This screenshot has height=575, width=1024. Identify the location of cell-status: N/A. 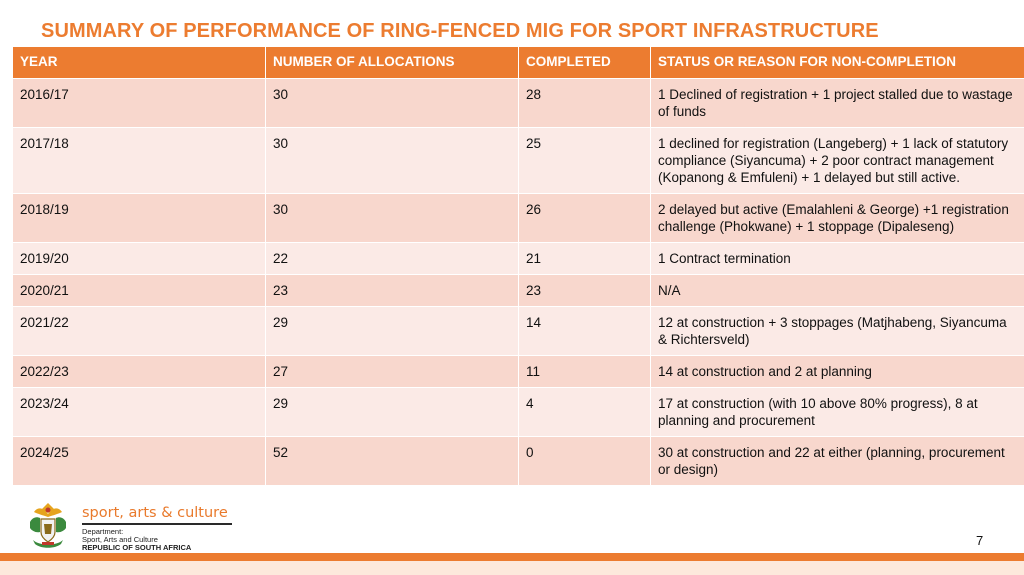
(837, 290).